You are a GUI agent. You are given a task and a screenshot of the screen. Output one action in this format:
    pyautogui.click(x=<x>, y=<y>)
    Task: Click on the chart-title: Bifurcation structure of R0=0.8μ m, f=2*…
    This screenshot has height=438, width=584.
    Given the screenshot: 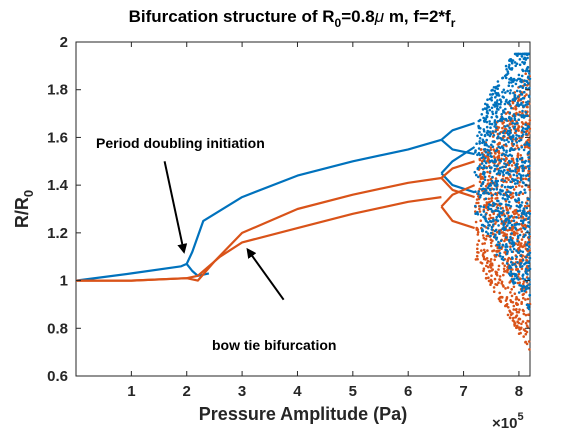 What is the action you would take?
    pyautogui.click(x=292, y=18)
    